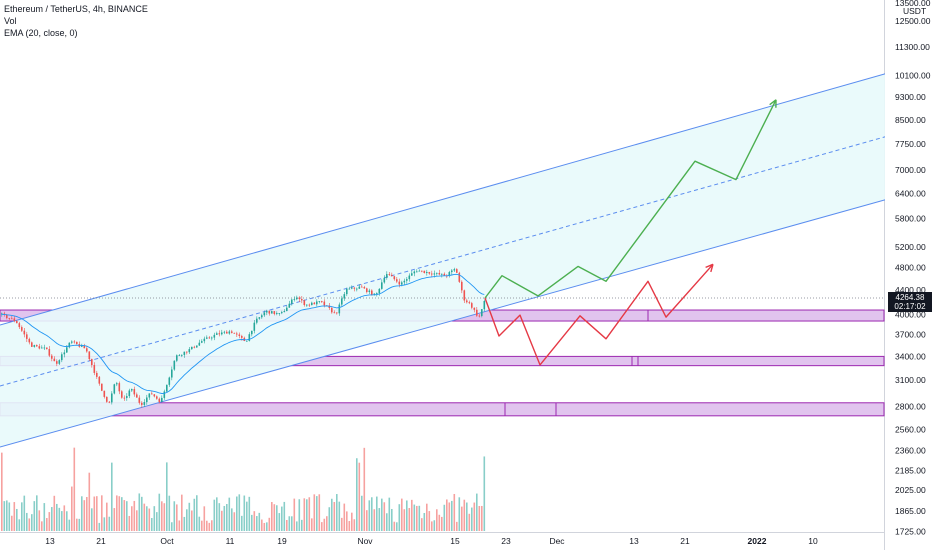 The image size is (932, 550). What do you see at coordinates (910, 356) in the screenshot?
I see `price-tick-label: 3400.00` at bounding box center [910, 356].